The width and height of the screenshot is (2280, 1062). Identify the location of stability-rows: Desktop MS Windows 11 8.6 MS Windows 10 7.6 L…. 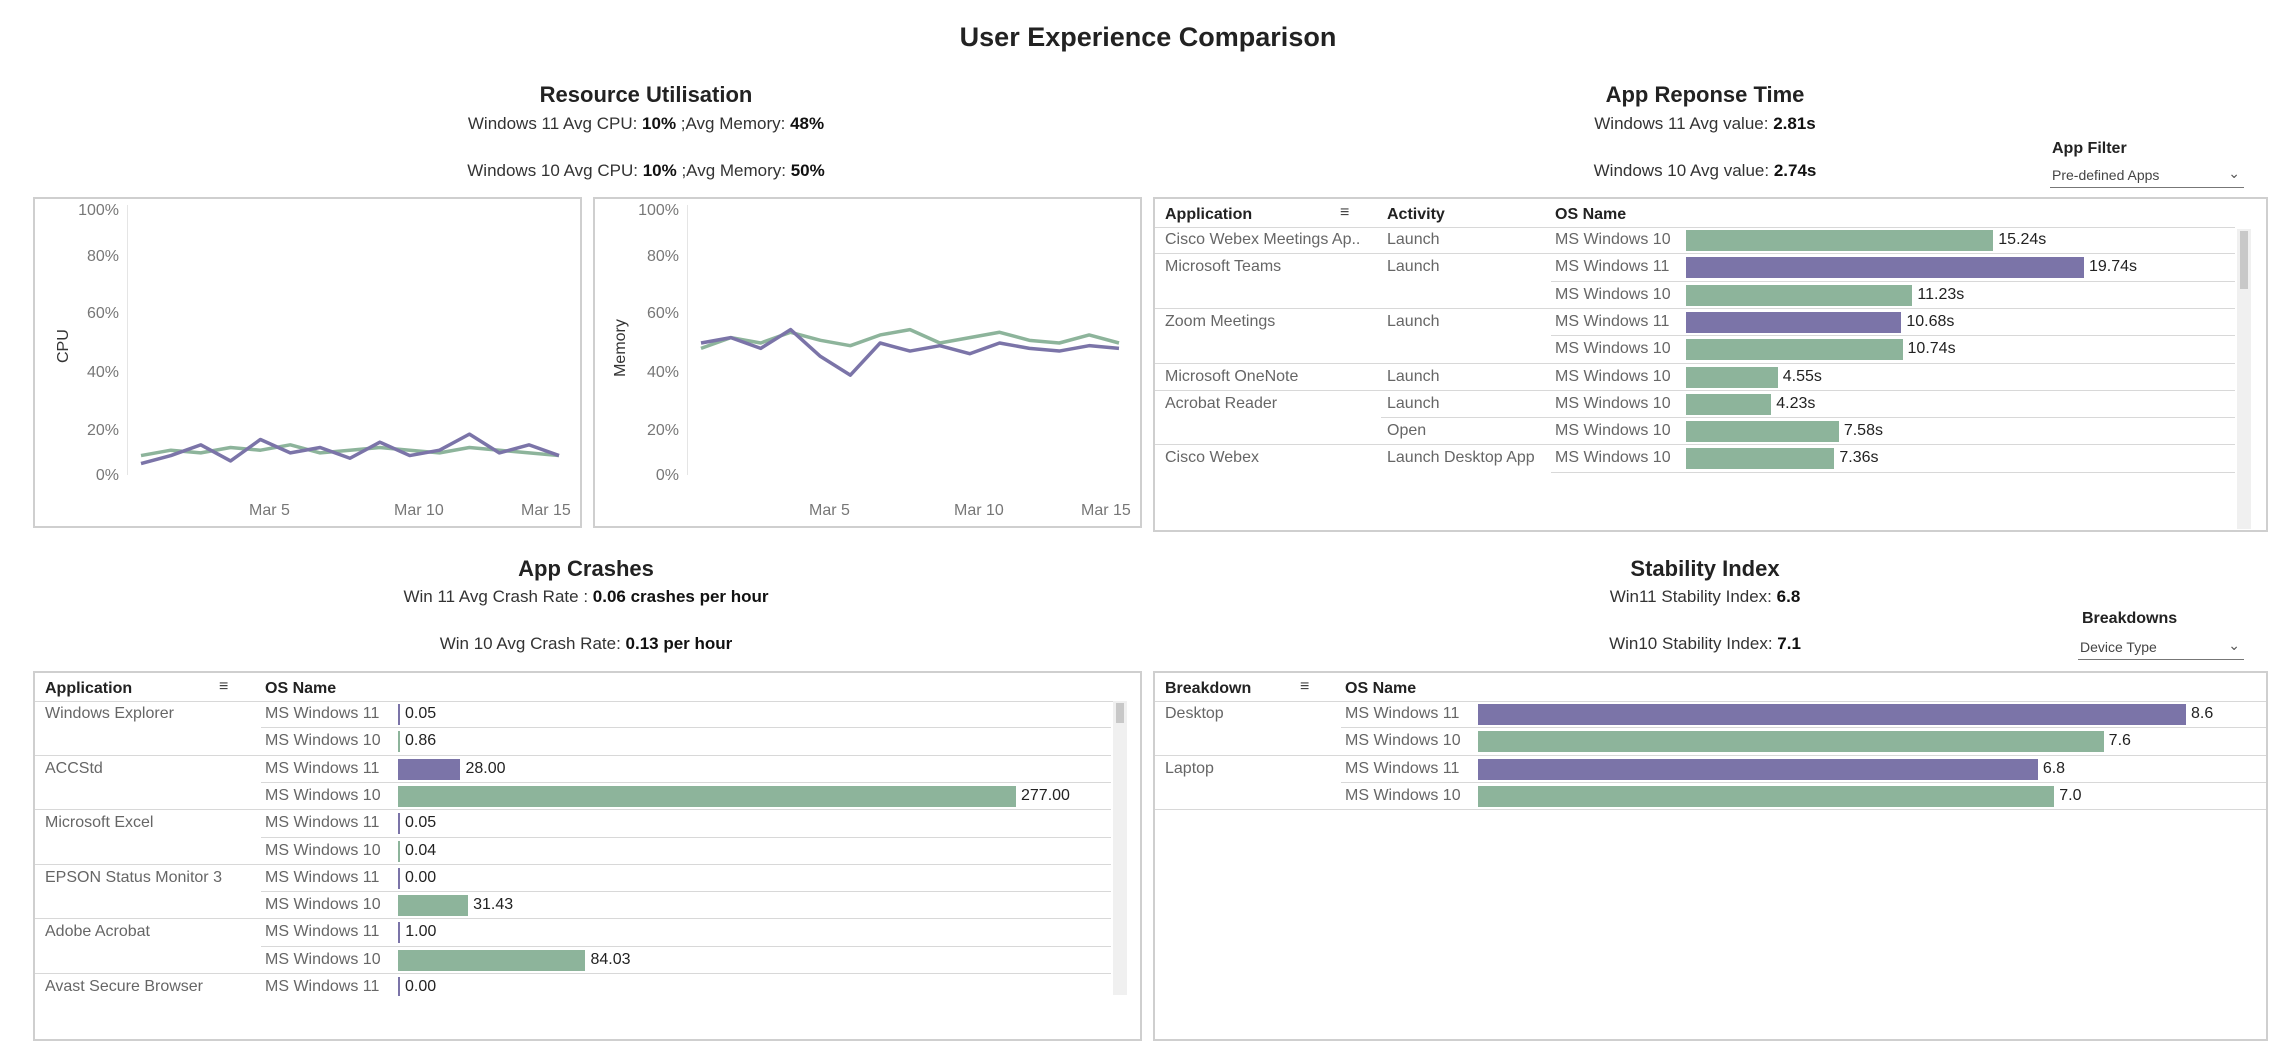
(1710, 801).